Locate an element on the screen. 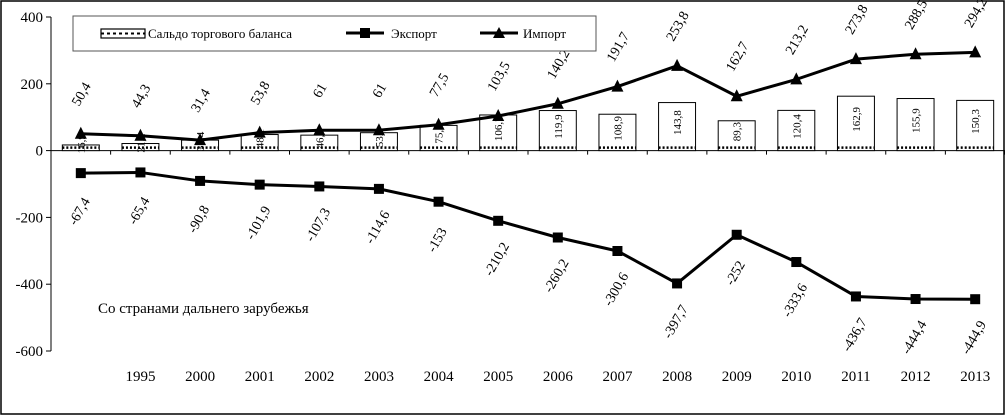 The height and width of the screenshot is (420, 1005). x-tick-label: 2001 is located at coordinates (260, 377).